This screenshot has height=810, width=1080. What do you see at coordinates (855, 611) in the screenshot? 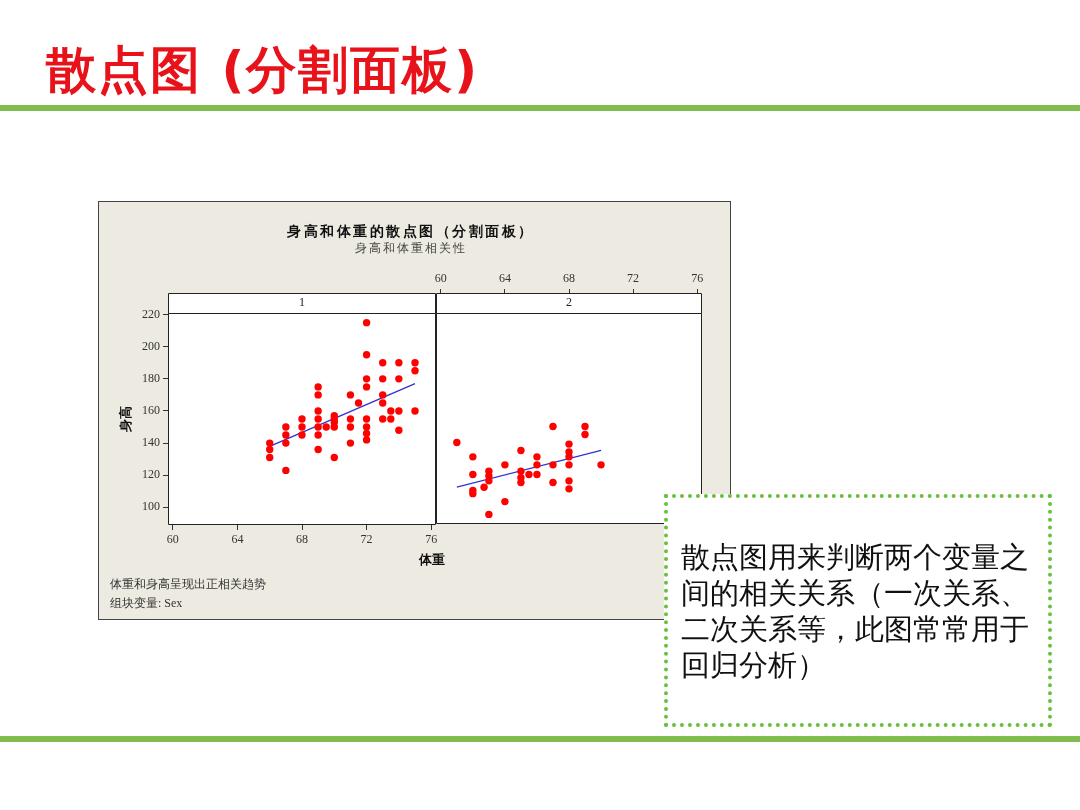
I see `text: 散点图用来判断两个变量之间的相关关系（一次关系、二次关系等，此图常常用于回归分析）` at bounding box center [855, 611].